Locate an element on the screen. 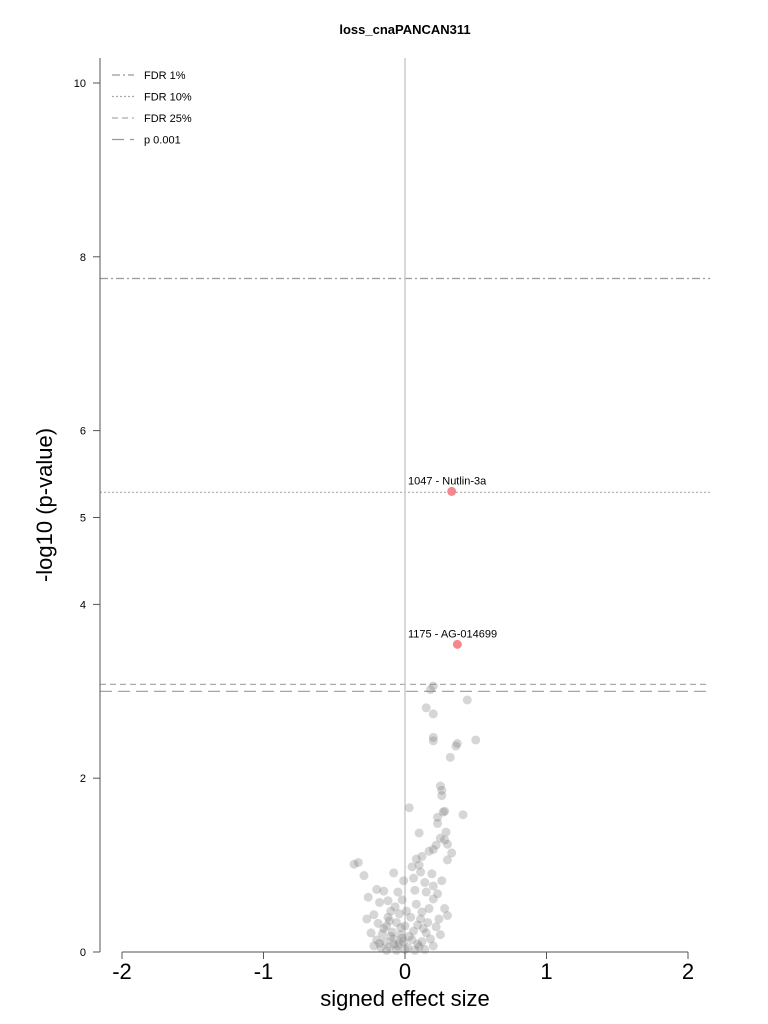  x-tick-label-0: -2 is located at coordinates (122, 971).